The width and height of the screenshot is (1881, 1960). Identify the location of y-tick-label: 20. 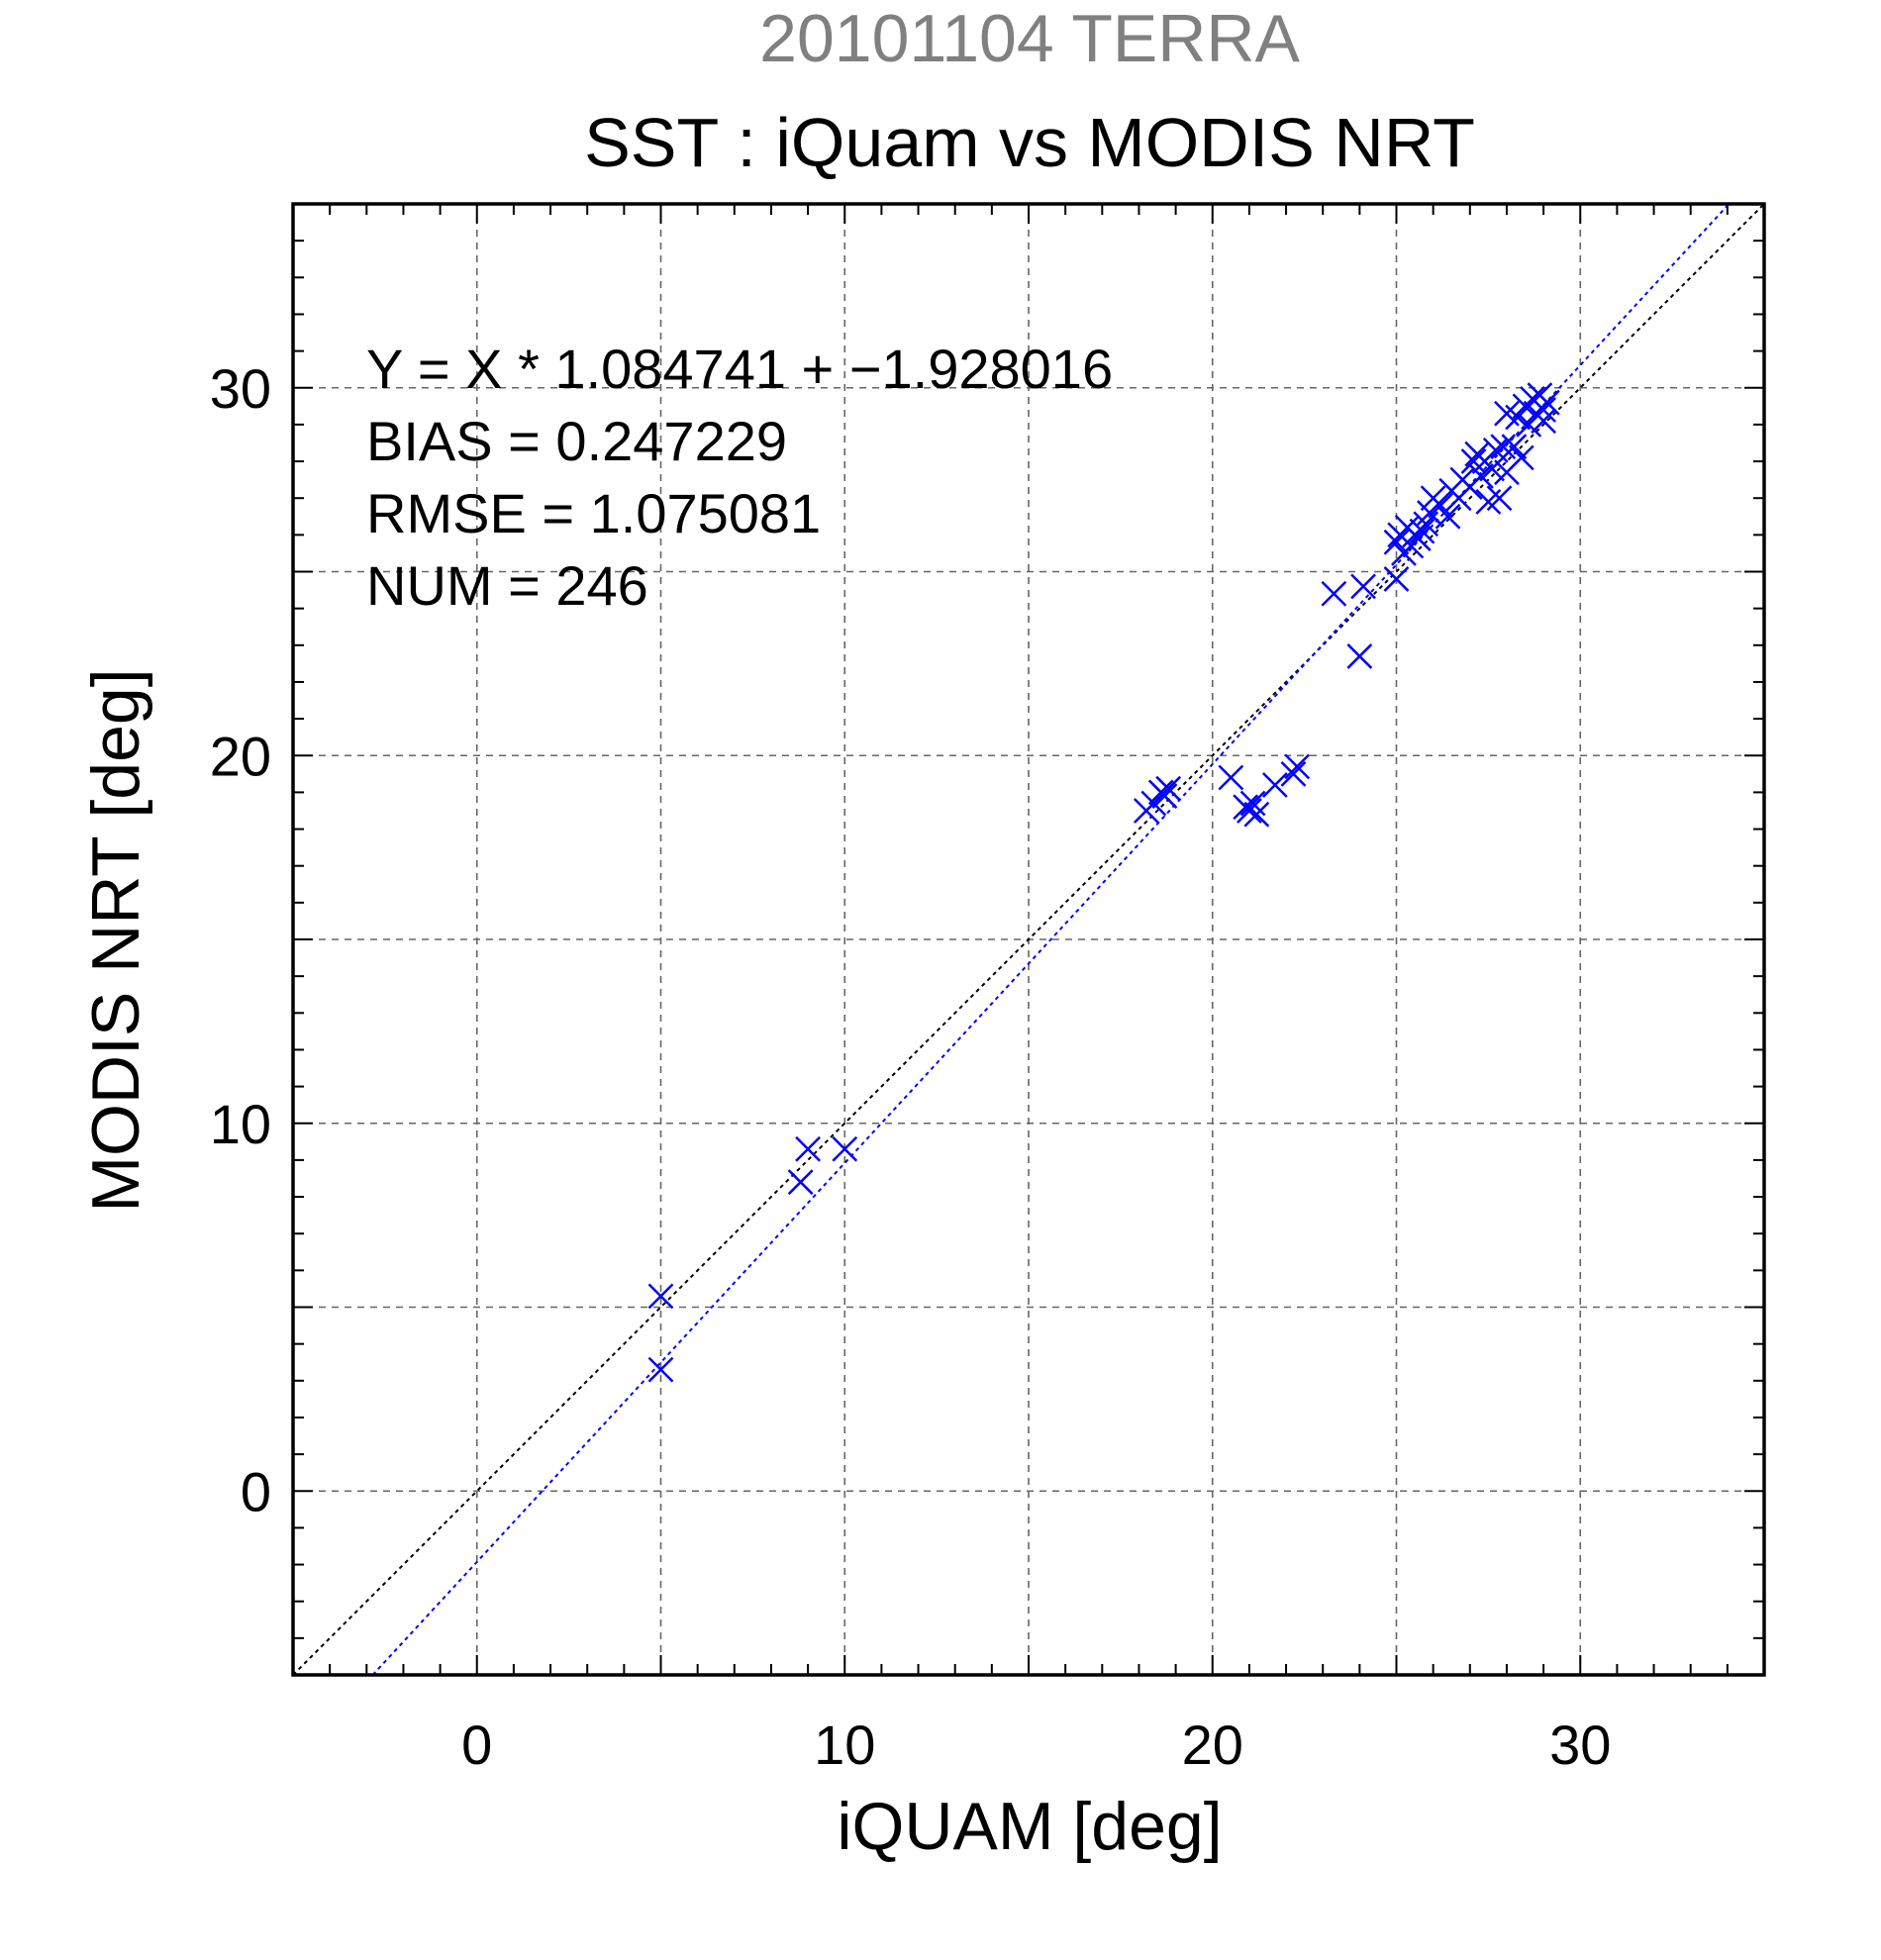
(241, 756).